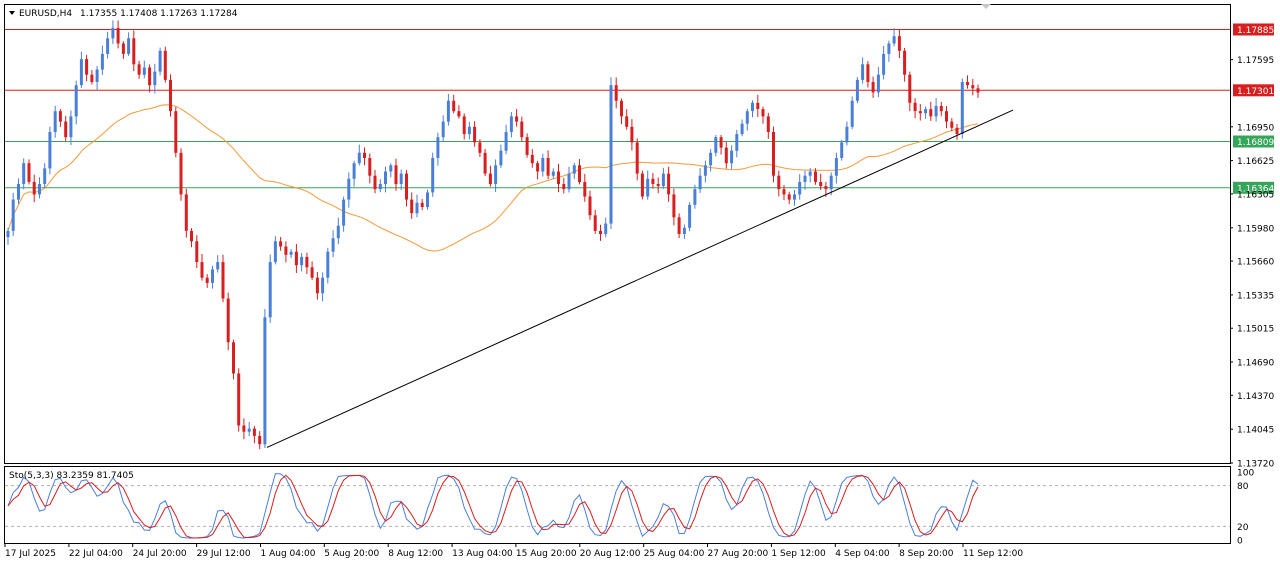 This screenshot has height=567, width=1280. Describe the element at coordinates (610, 554) in the screenshot. I see `time-tick-label: 20 Aug 12:00` at that location.